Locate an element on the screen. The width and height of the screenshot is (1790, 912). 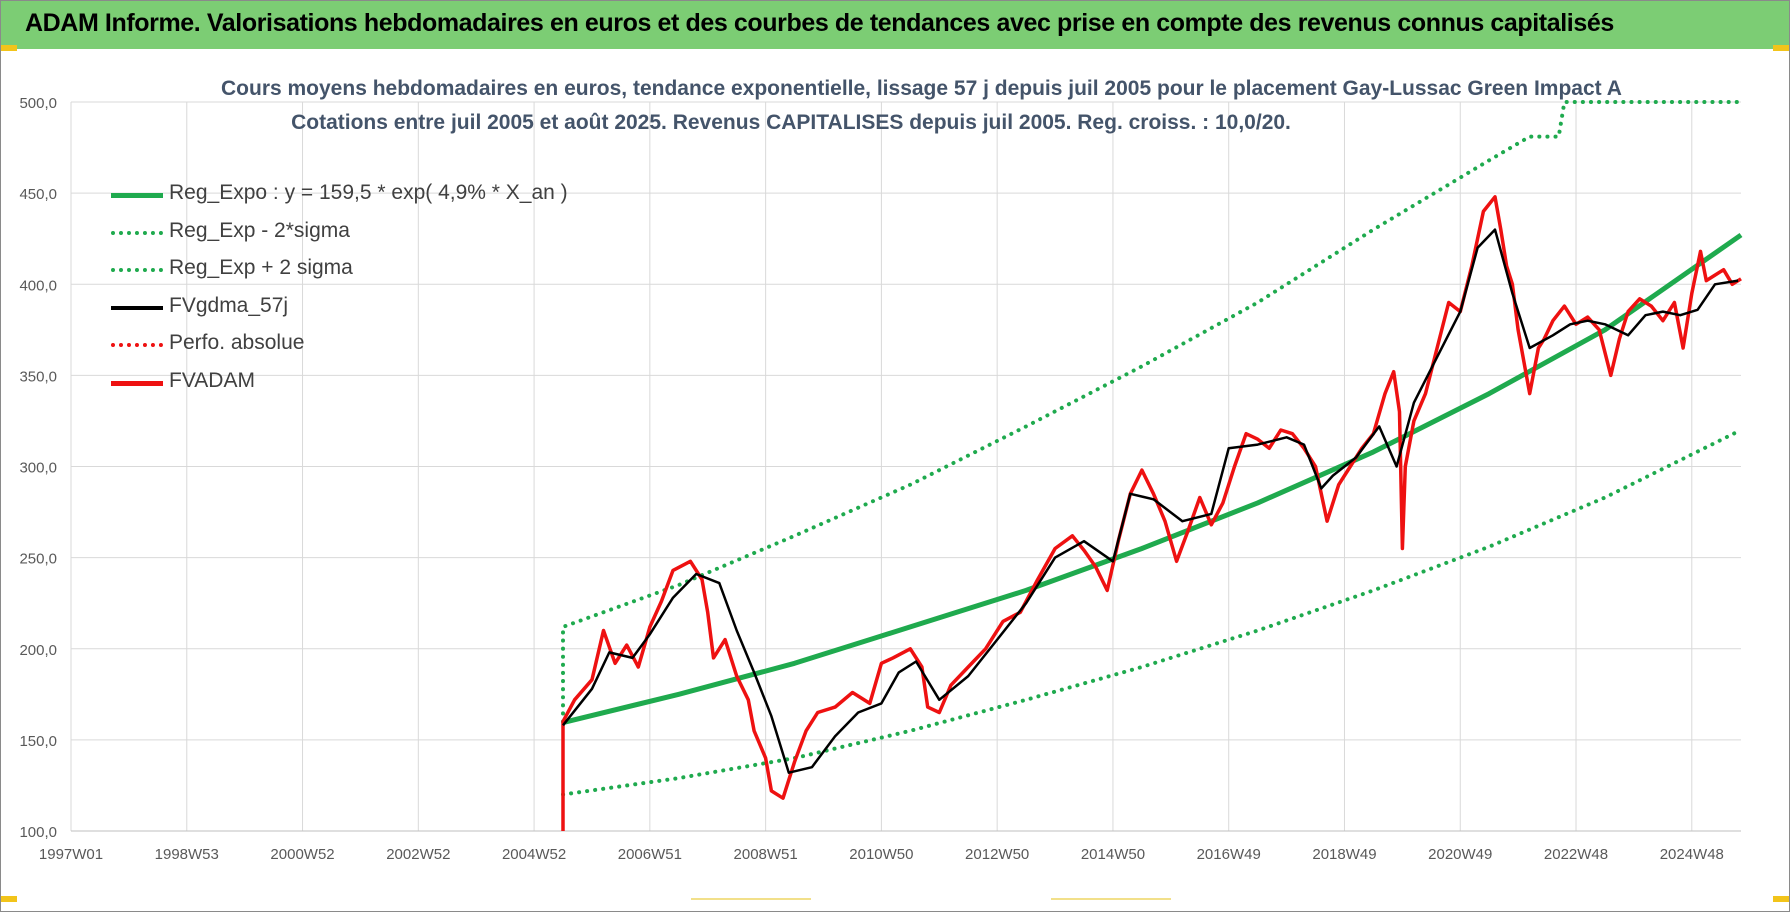
legend-label: Reg_Exp - 2*sigma is located at coordinates (259, 230).